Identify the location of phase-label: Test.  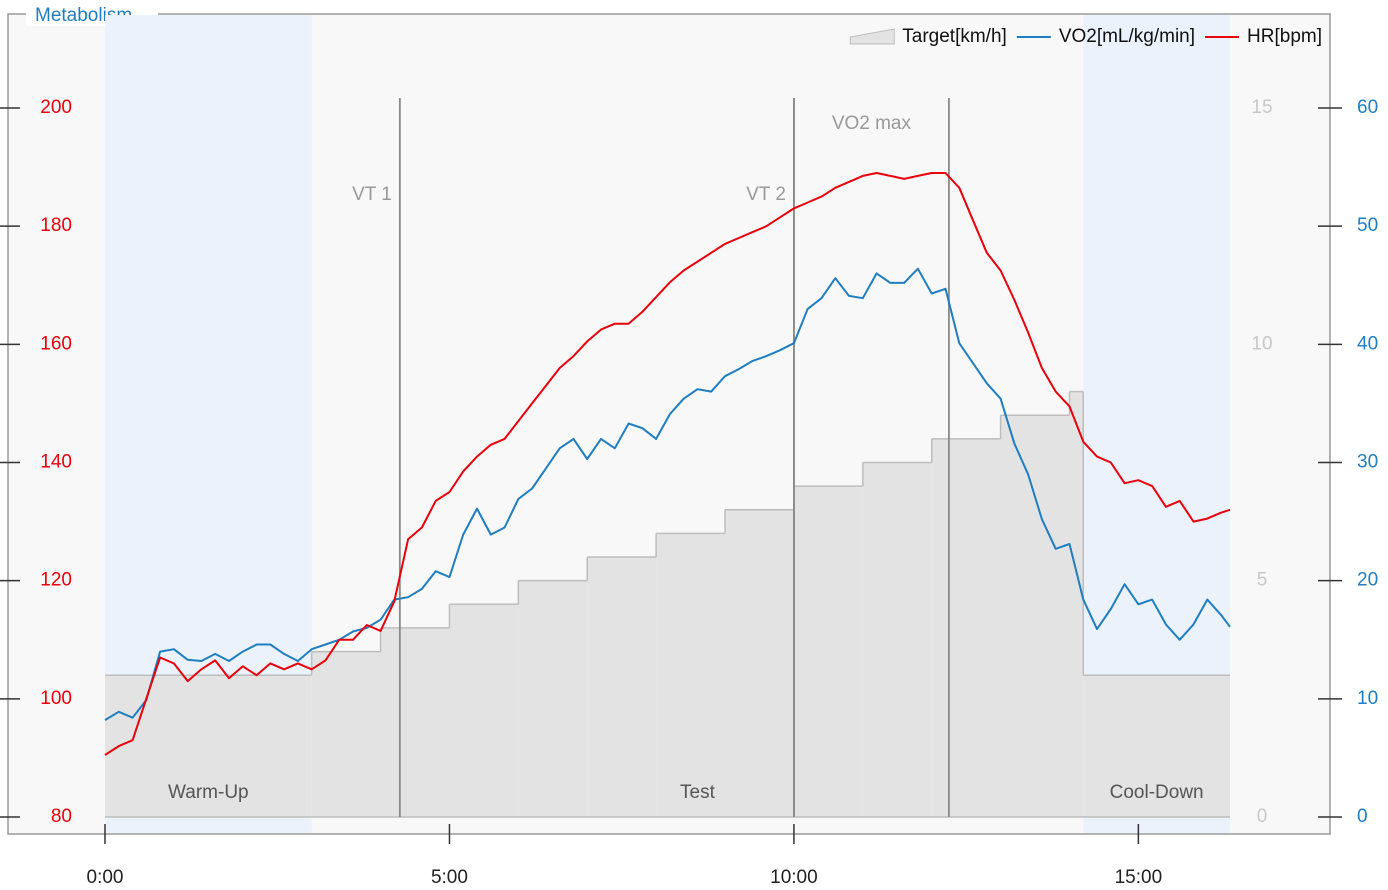
(698, 792).